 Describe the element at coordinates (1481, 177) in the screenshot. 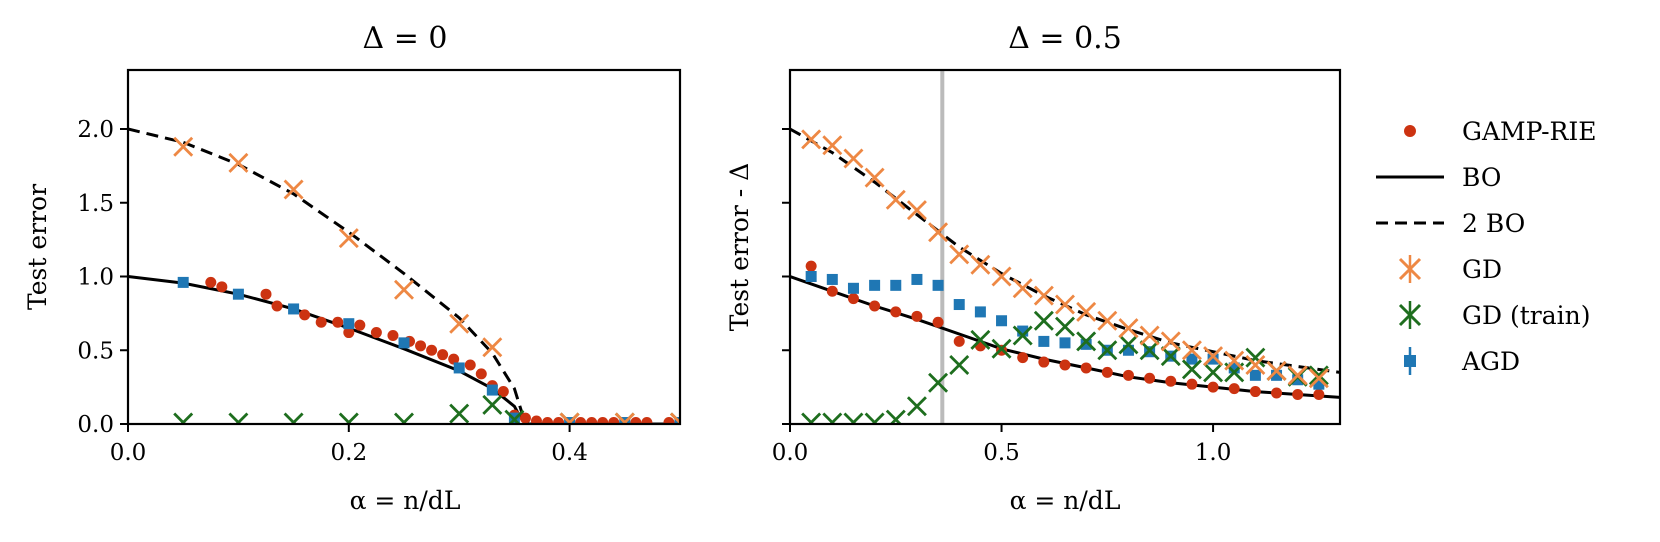

I see `legend-label: BO` at that location.